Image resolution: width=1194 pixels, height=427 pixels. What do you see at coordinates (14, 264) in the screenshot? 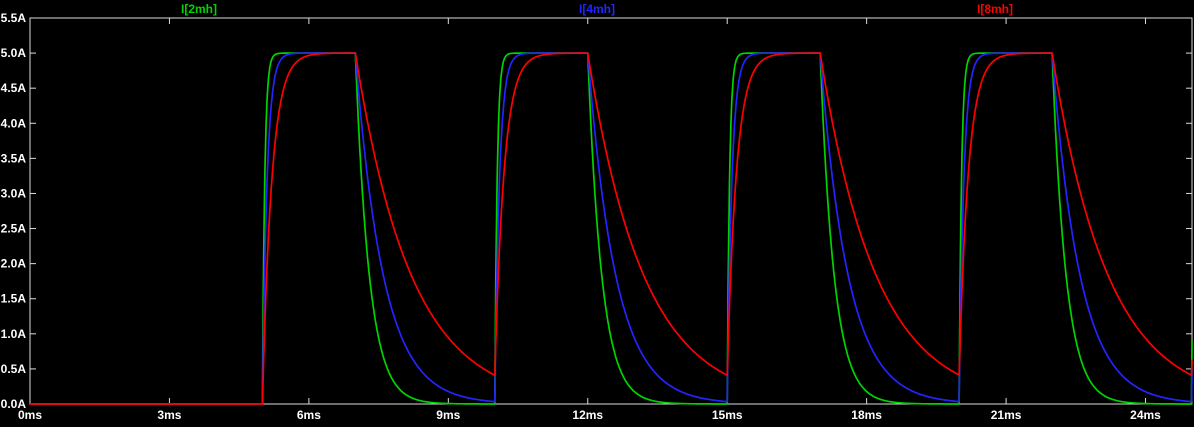
I see `y-axis-tick-label: 2.0A` at bounding box center [14, 264].